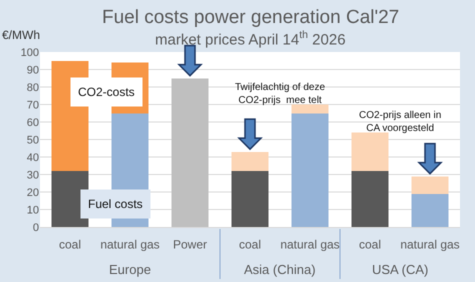  I want to click on series-label: Fuel costs, so click(115, 204).